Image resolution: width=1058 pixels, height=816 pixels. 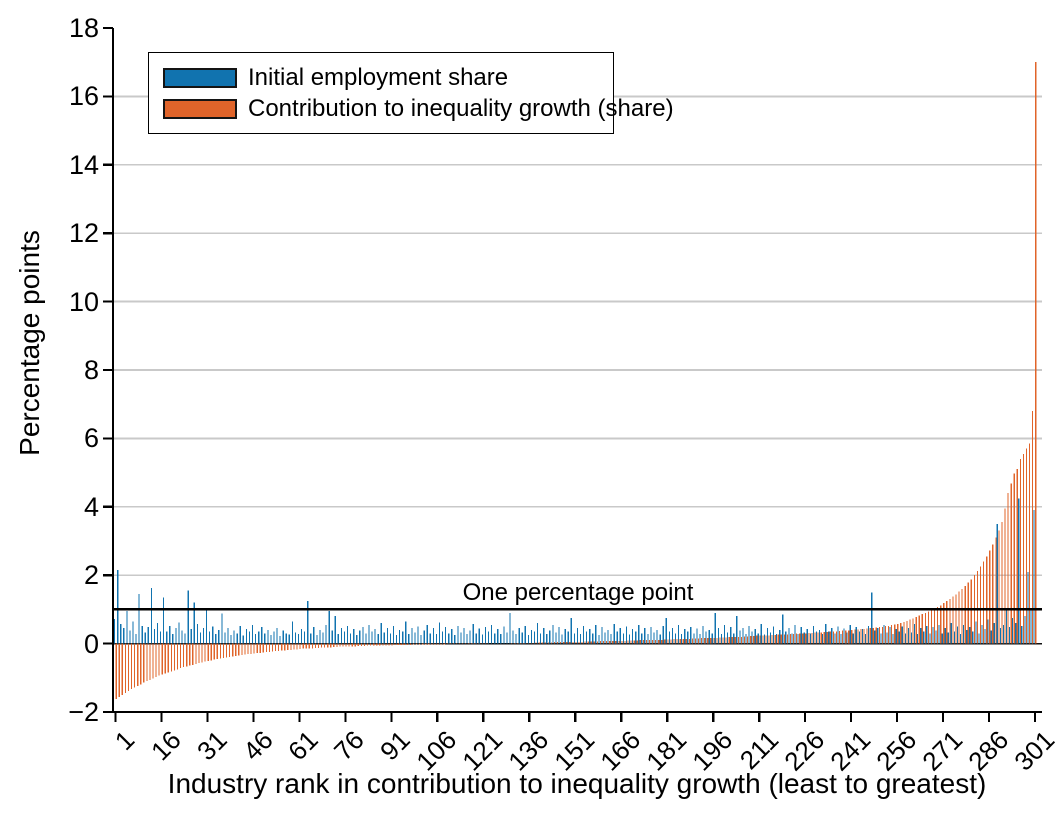 I want to click on y-tick-label: 14, so click(x=83, y=164).